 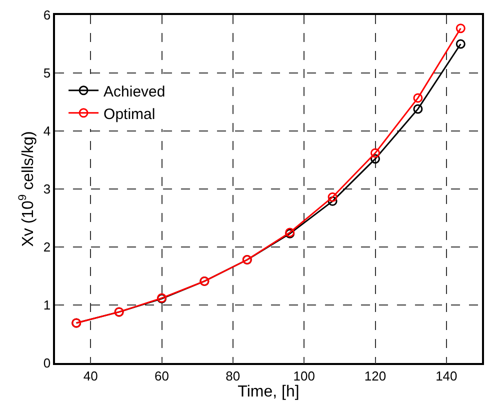 I want to click on y-tick-label: 4, so click(x=47, y=131).